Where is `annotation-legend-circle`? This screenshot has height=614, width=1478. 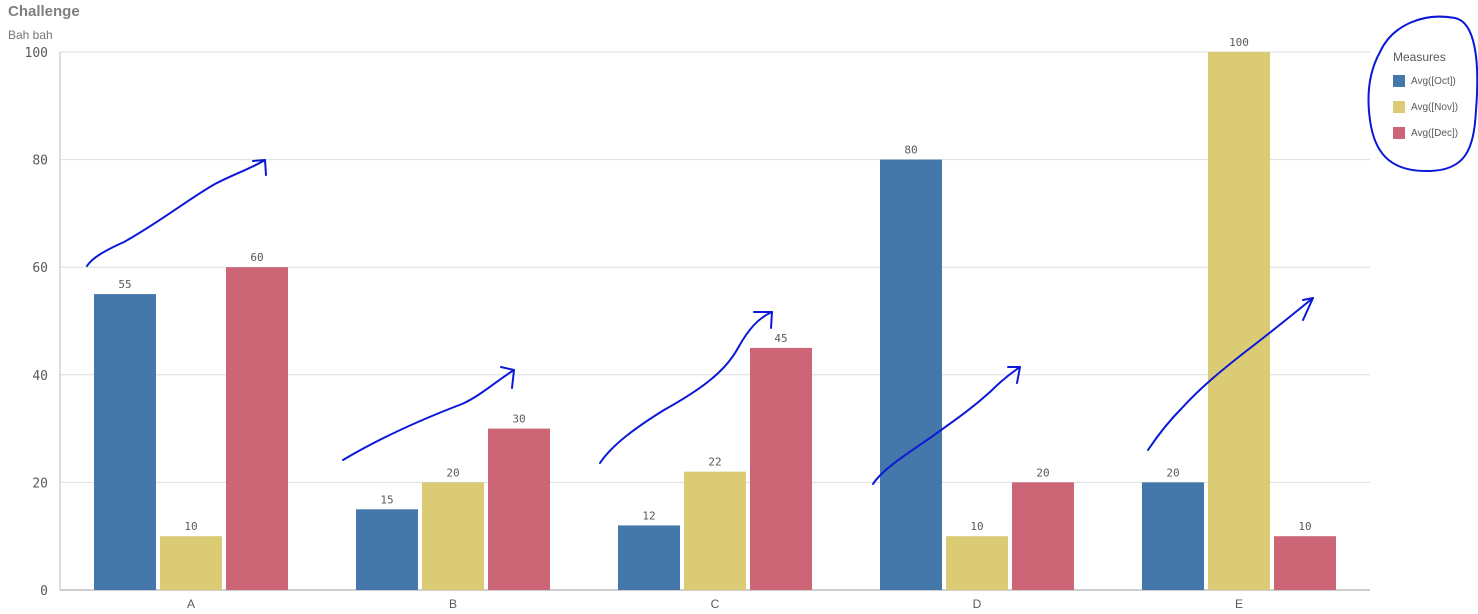 annotation-legend-circle is located at coordinates (1422, 94).